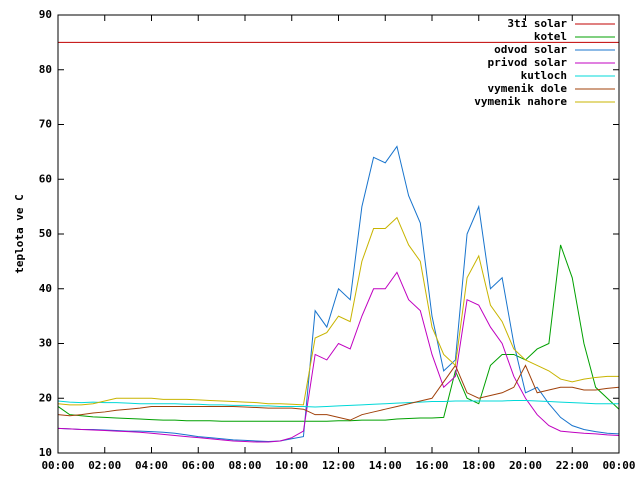 The width and height of the screenshot is (640, 480). What do you see at coordinates (45, 178) in the screenshot?
I see `y-tick-label: 60` at bounding box center [45, 178].